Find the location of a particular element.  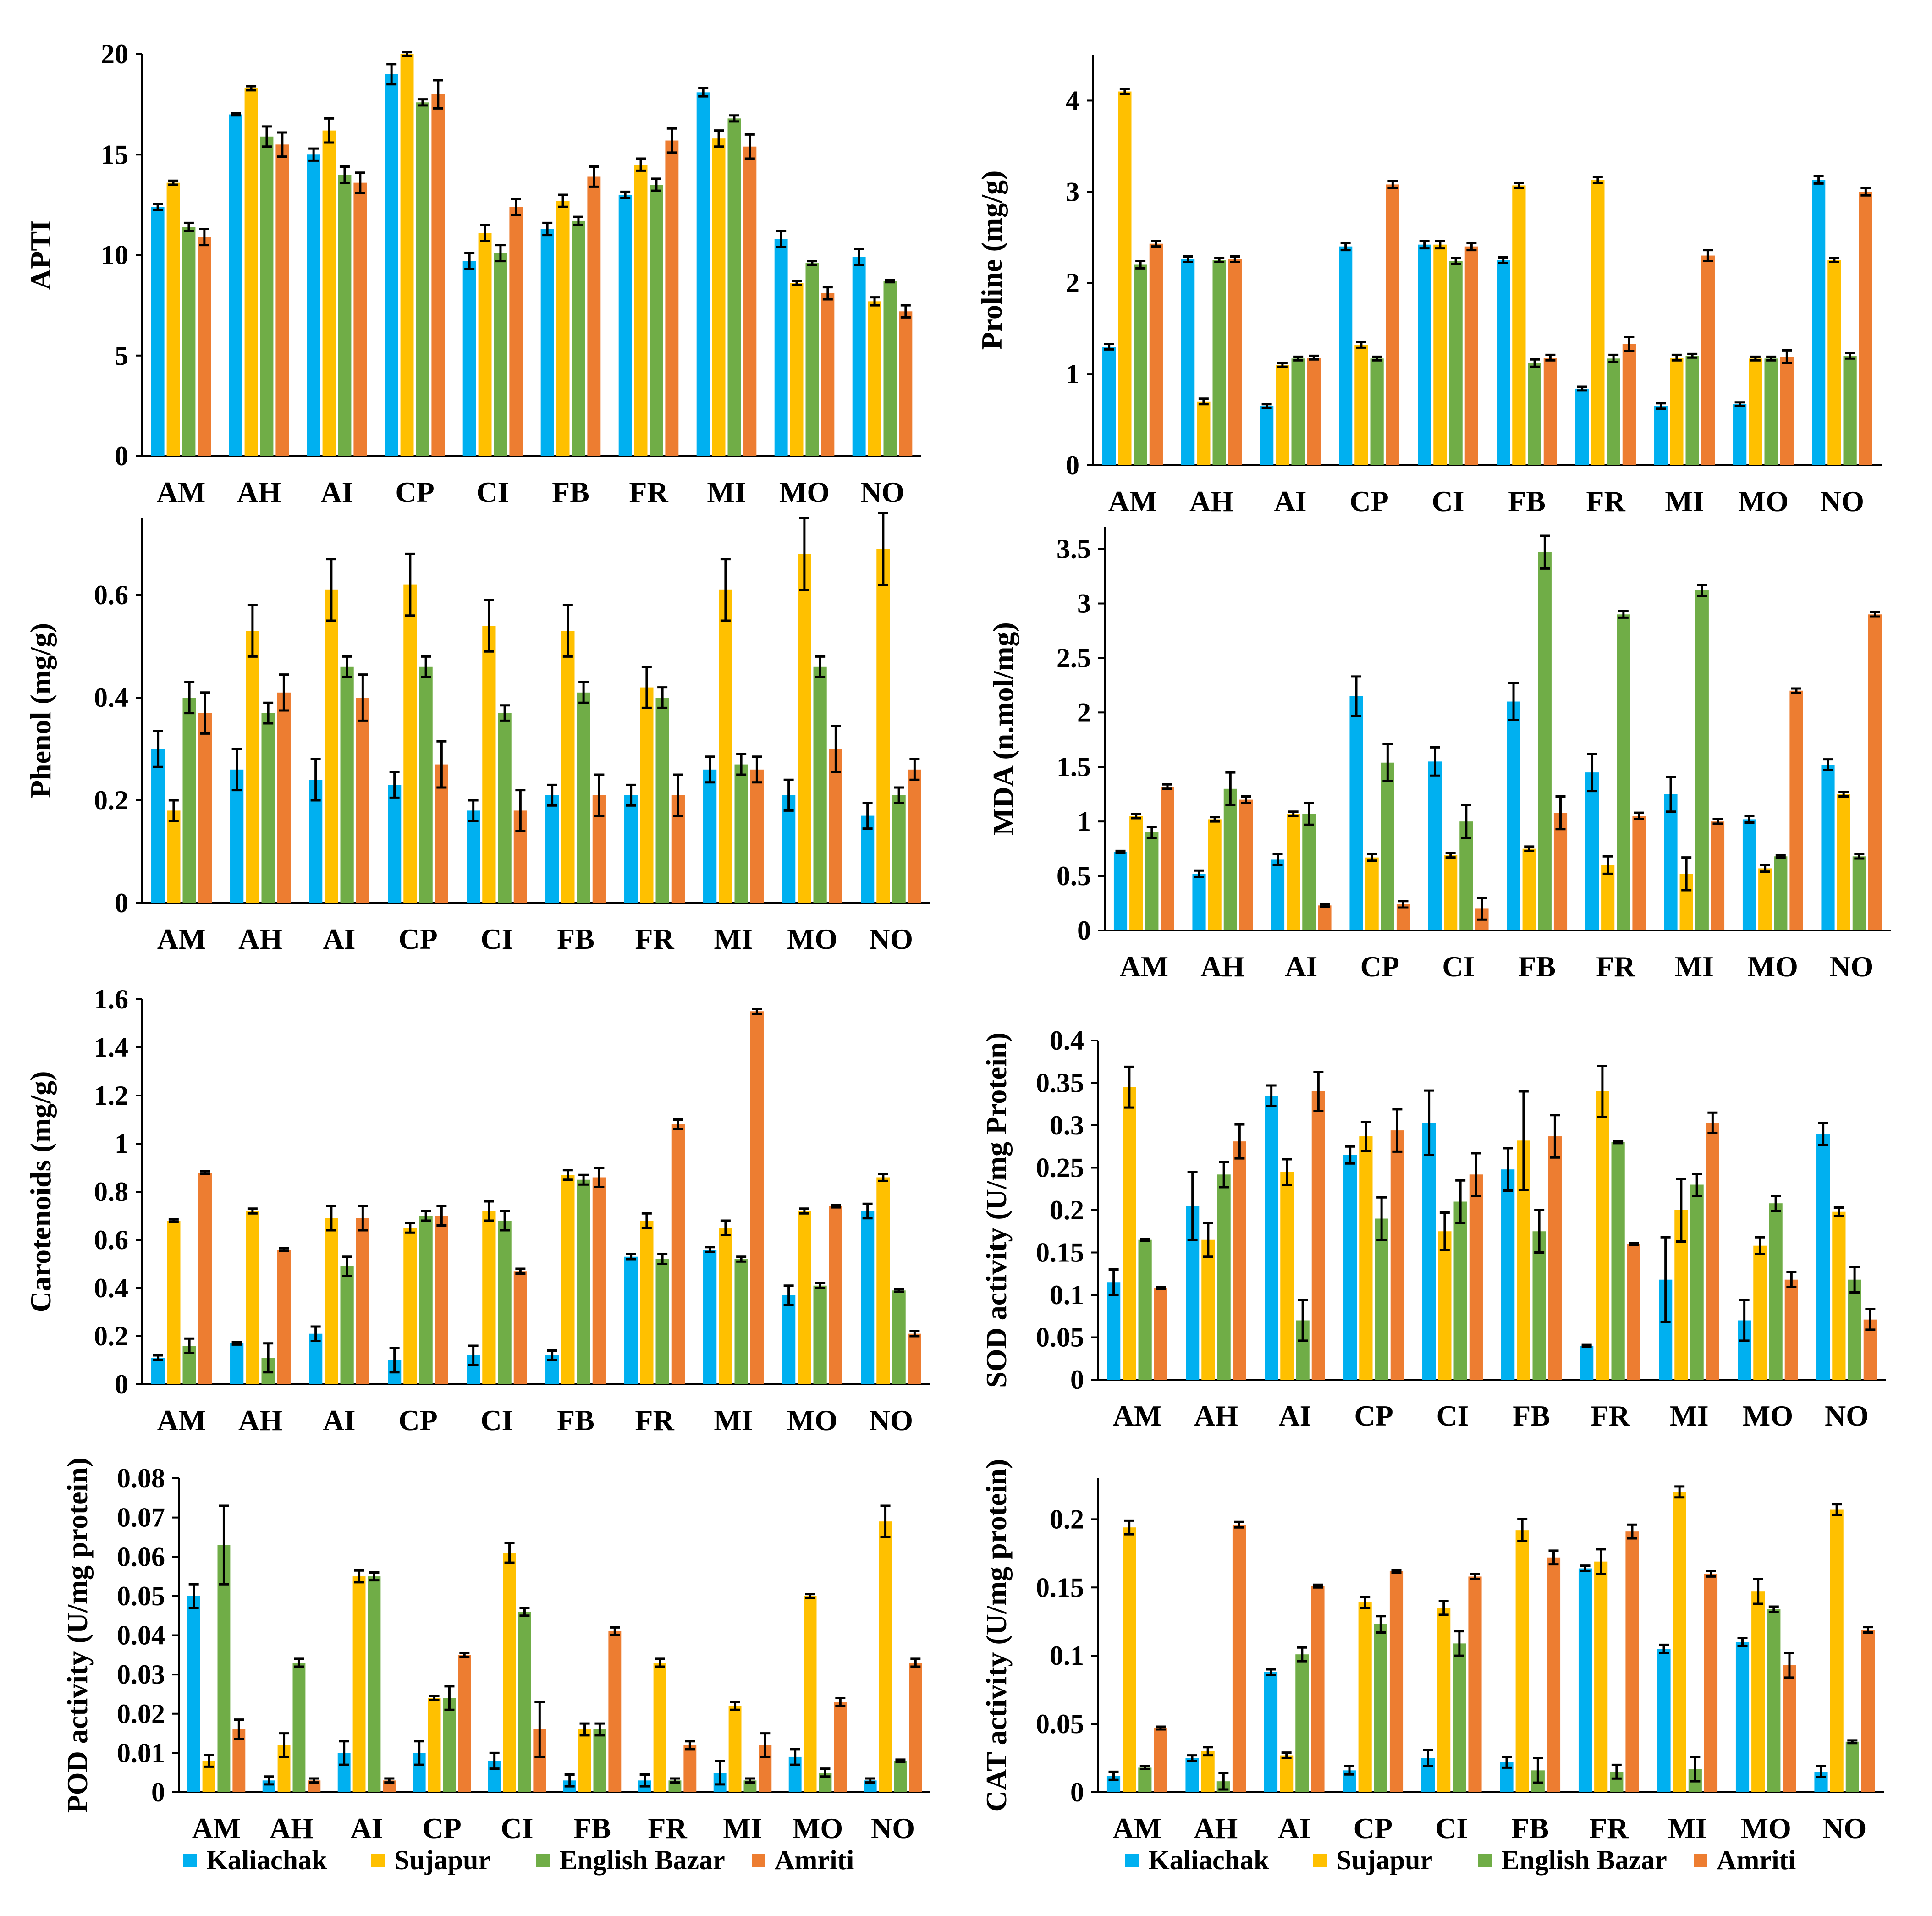

bar-ai-sujapur is located at coordinates (1287, 1773).